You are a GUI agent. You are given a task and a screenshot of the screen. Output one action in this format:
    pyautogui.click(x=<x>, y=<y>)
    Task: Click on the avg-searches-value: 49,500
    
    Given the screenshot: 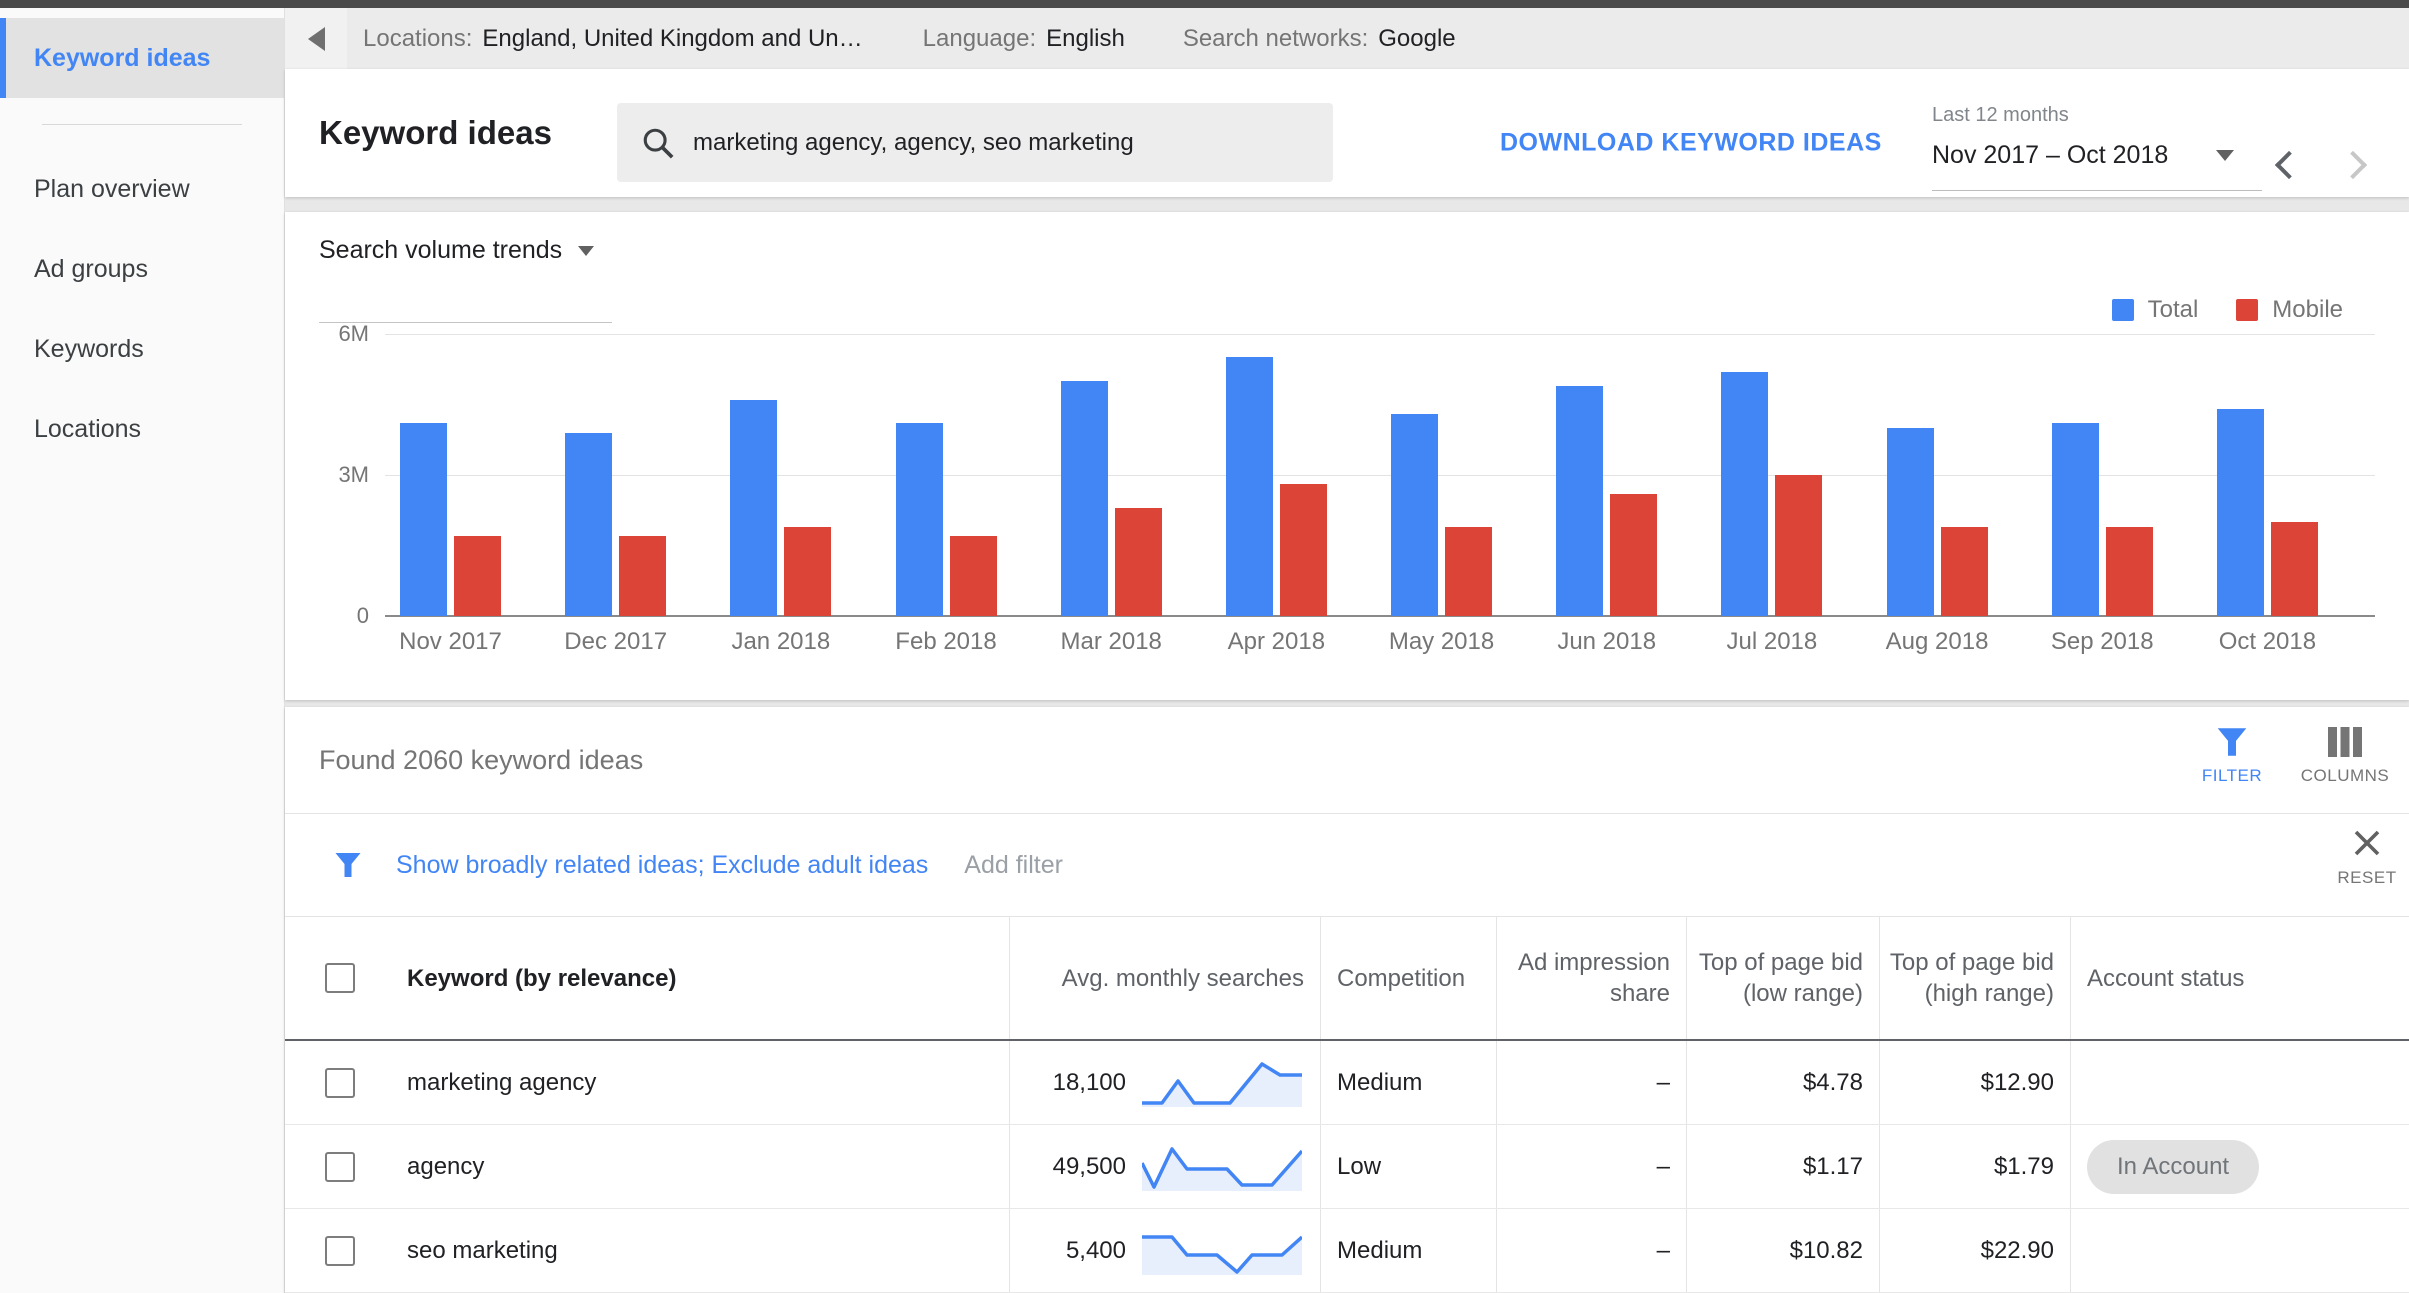 What is the action you would take?
    pyautogui.click(x=1089, y=1166)
    